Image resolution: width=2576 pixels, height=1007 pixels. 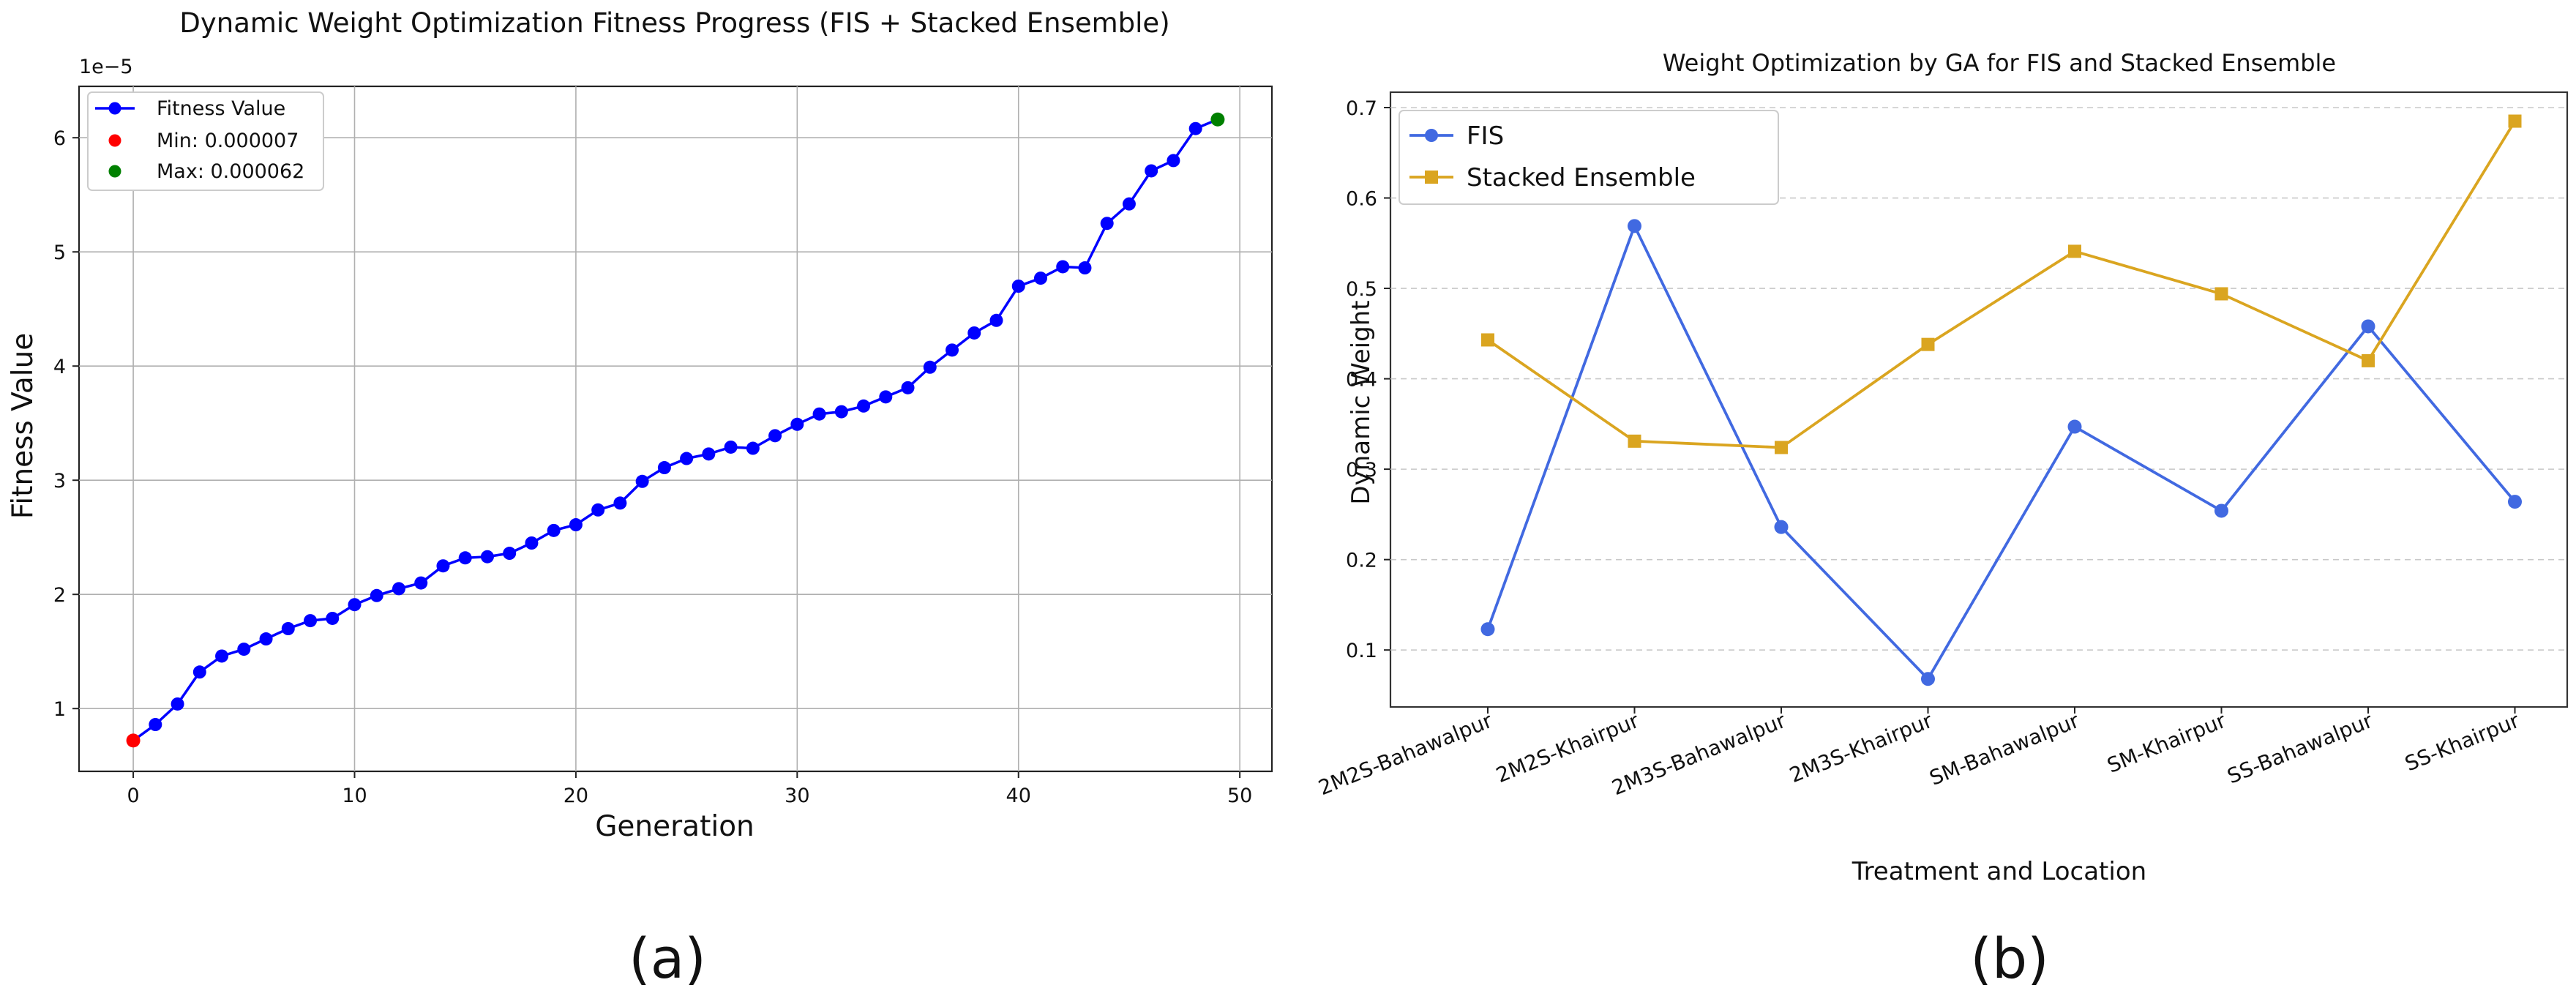 What do you see at coordinates (1217, 119) in the screenshot?
I see `max-point` at bounding box center [1217, 119].